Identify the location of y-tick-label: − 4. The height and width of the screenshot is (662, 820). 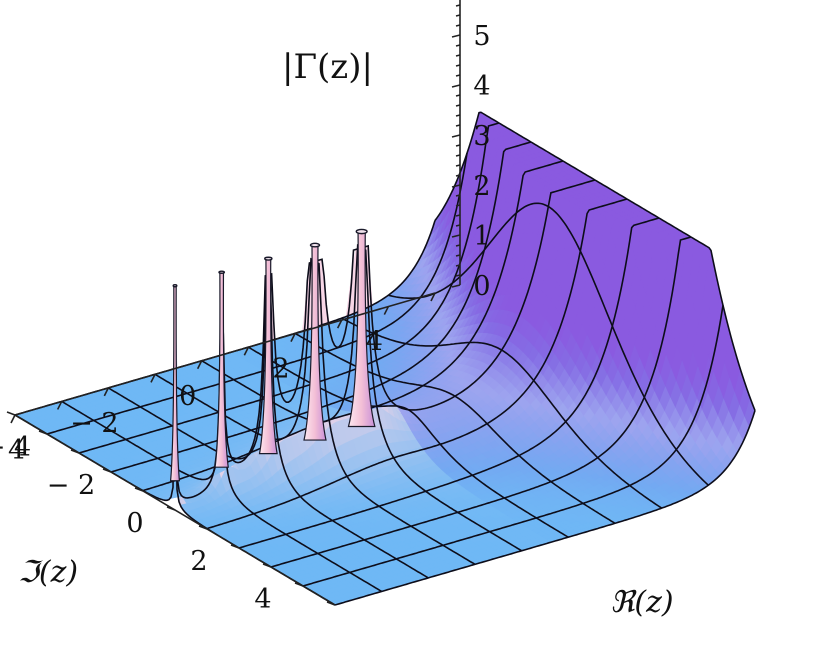
(15, 447).